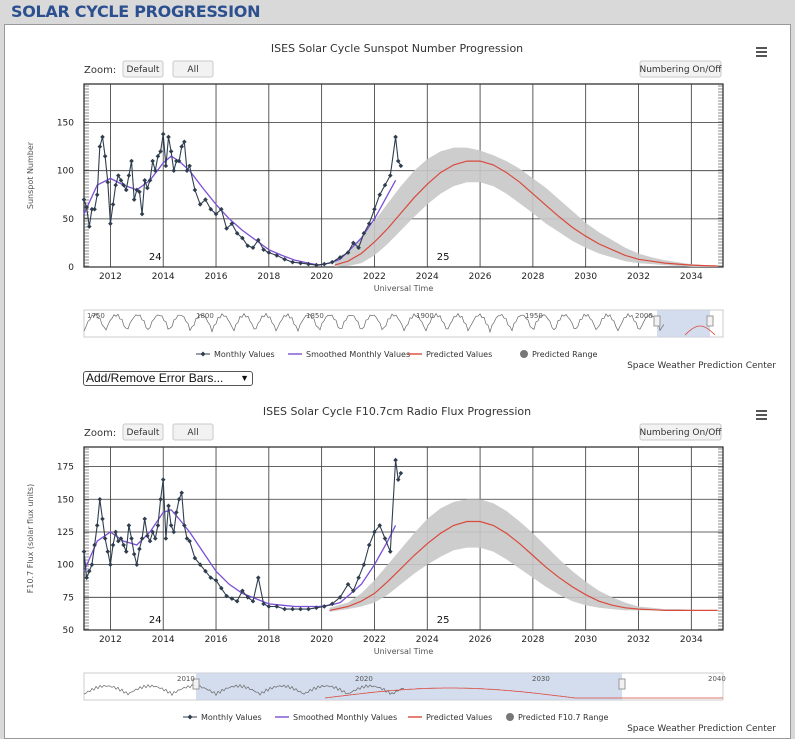 The height and width of the screenshot is (739, 795). I want to click on navigator-predicted, so click(700, 330).